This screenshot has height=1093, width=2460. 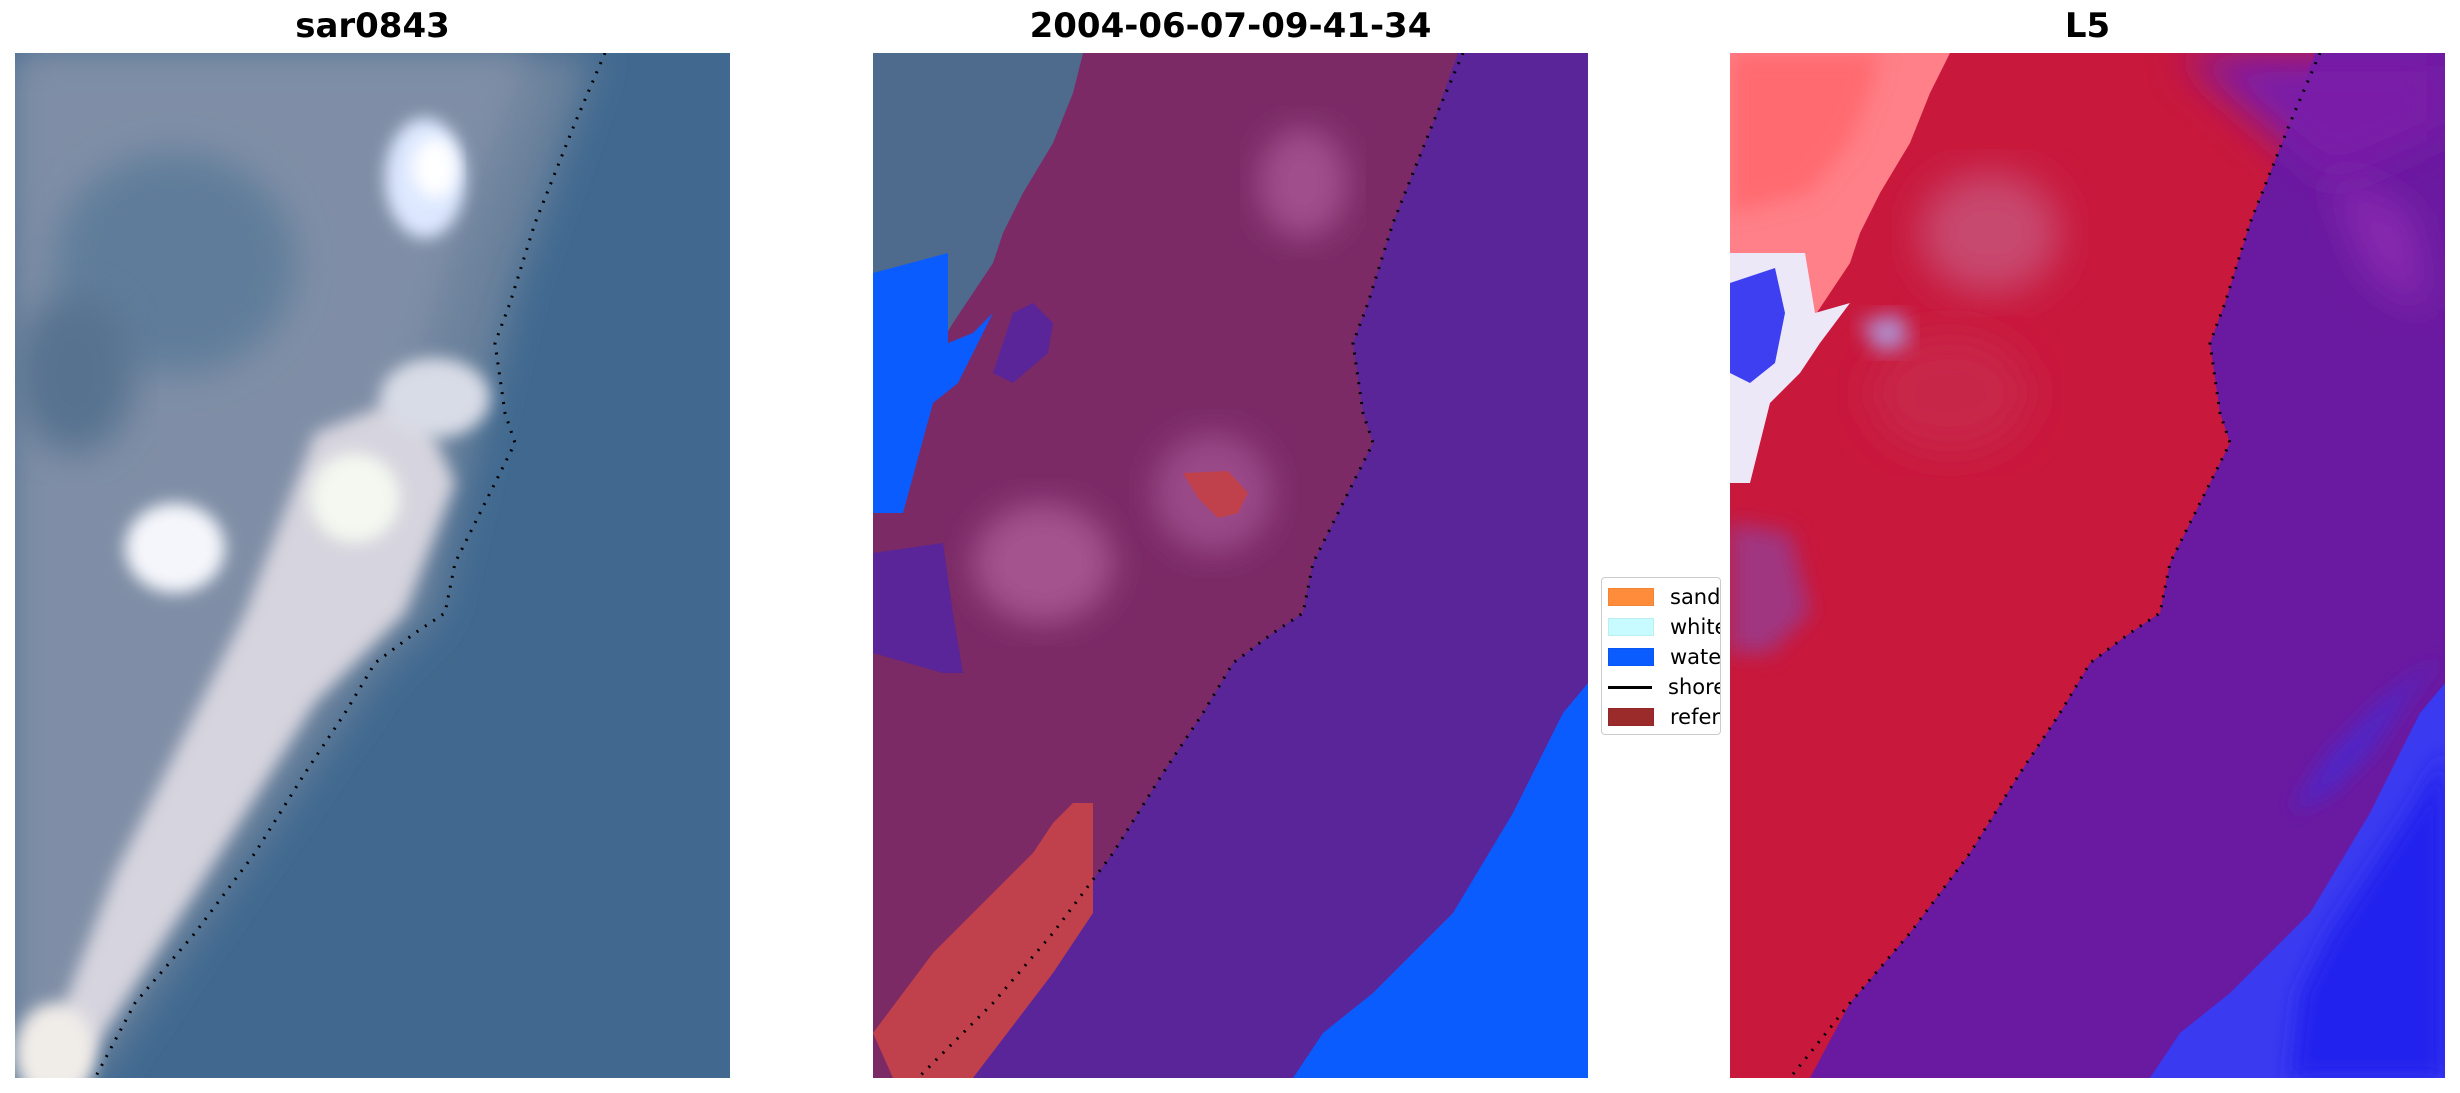 What do you see at coordinates (1230, 26) in the screenshot?
I see `panel-title-classified: 2004-06-07-09-41-34` at bounding box center [1230, 26].